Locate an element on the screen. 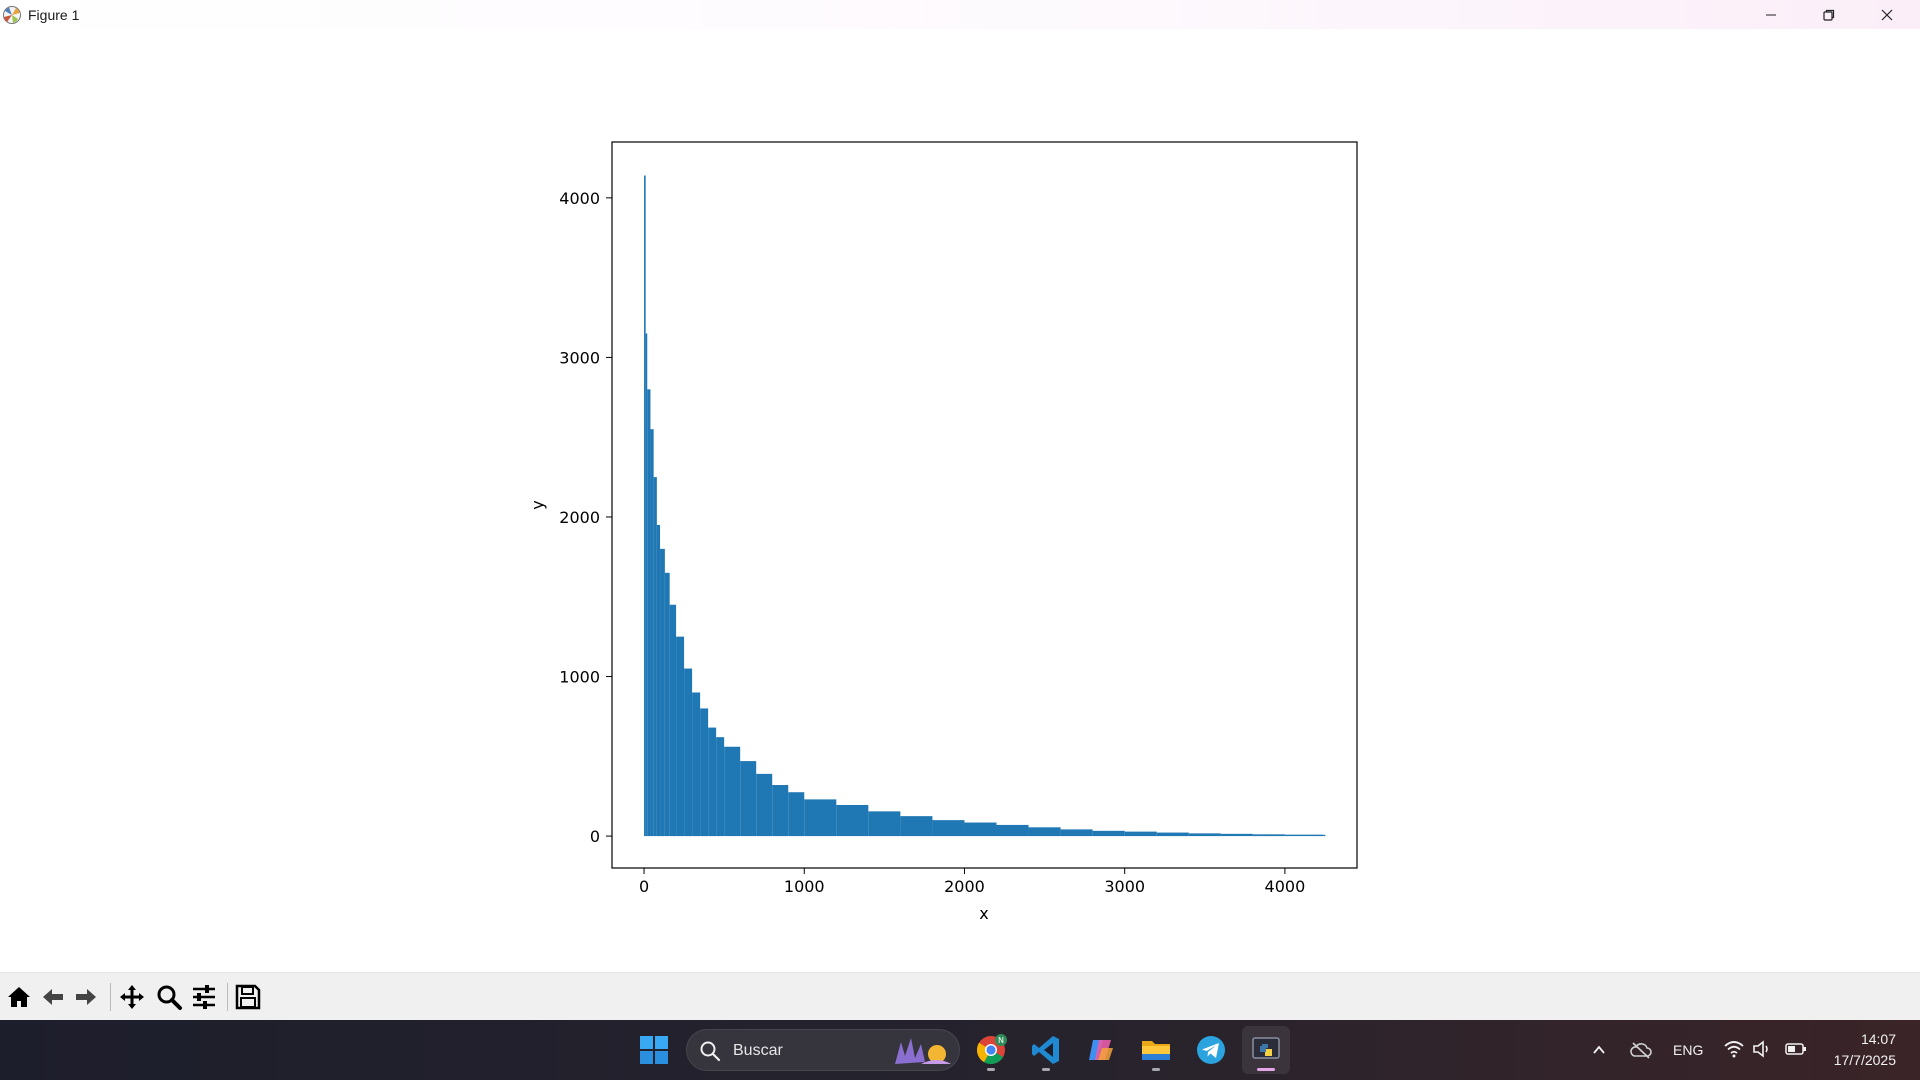 This screenshot has height=1080, width=1920. onedrive-status is located at coordinates (1641, 1050).